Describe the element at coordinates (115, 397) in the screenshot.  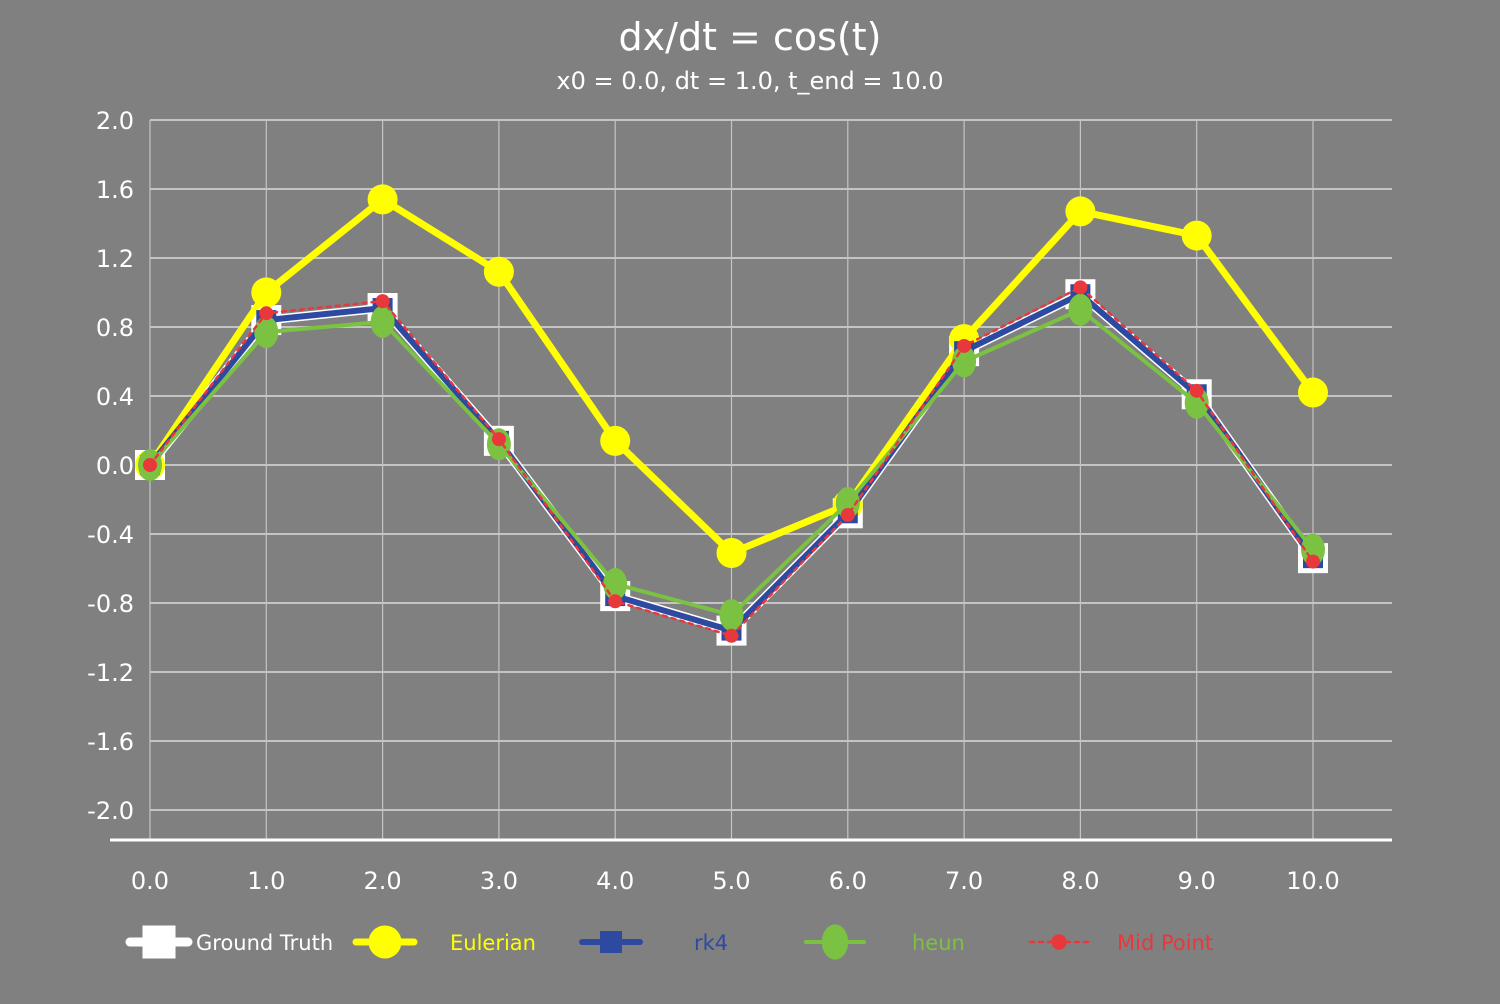
I see `y-tick-label: 0.4` at that location.